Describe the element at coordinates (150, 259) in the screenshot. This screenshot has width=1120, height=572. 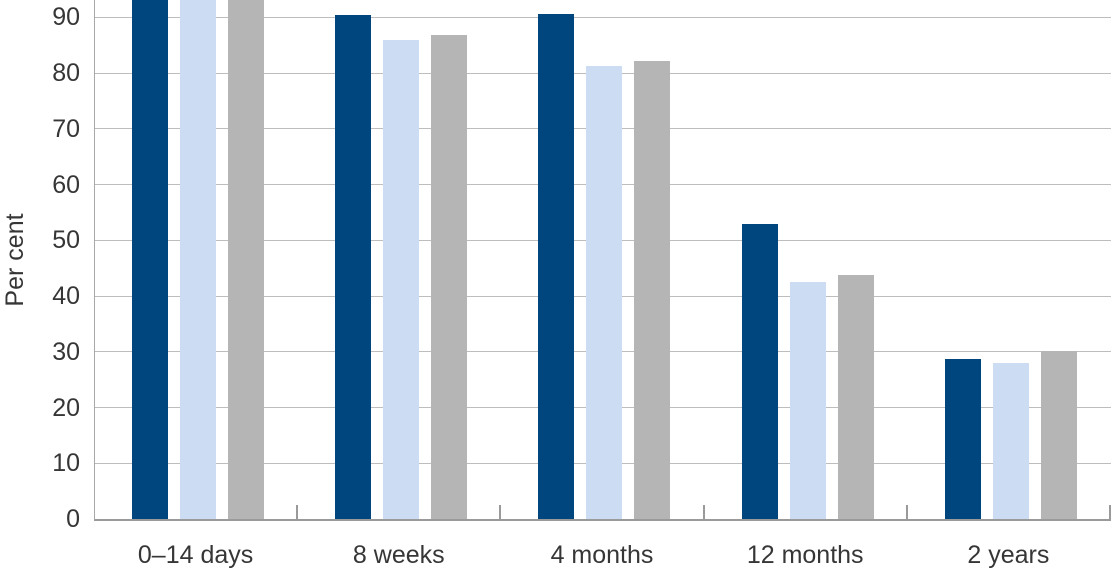
I see `bar-series-navy-cat0` at that location.